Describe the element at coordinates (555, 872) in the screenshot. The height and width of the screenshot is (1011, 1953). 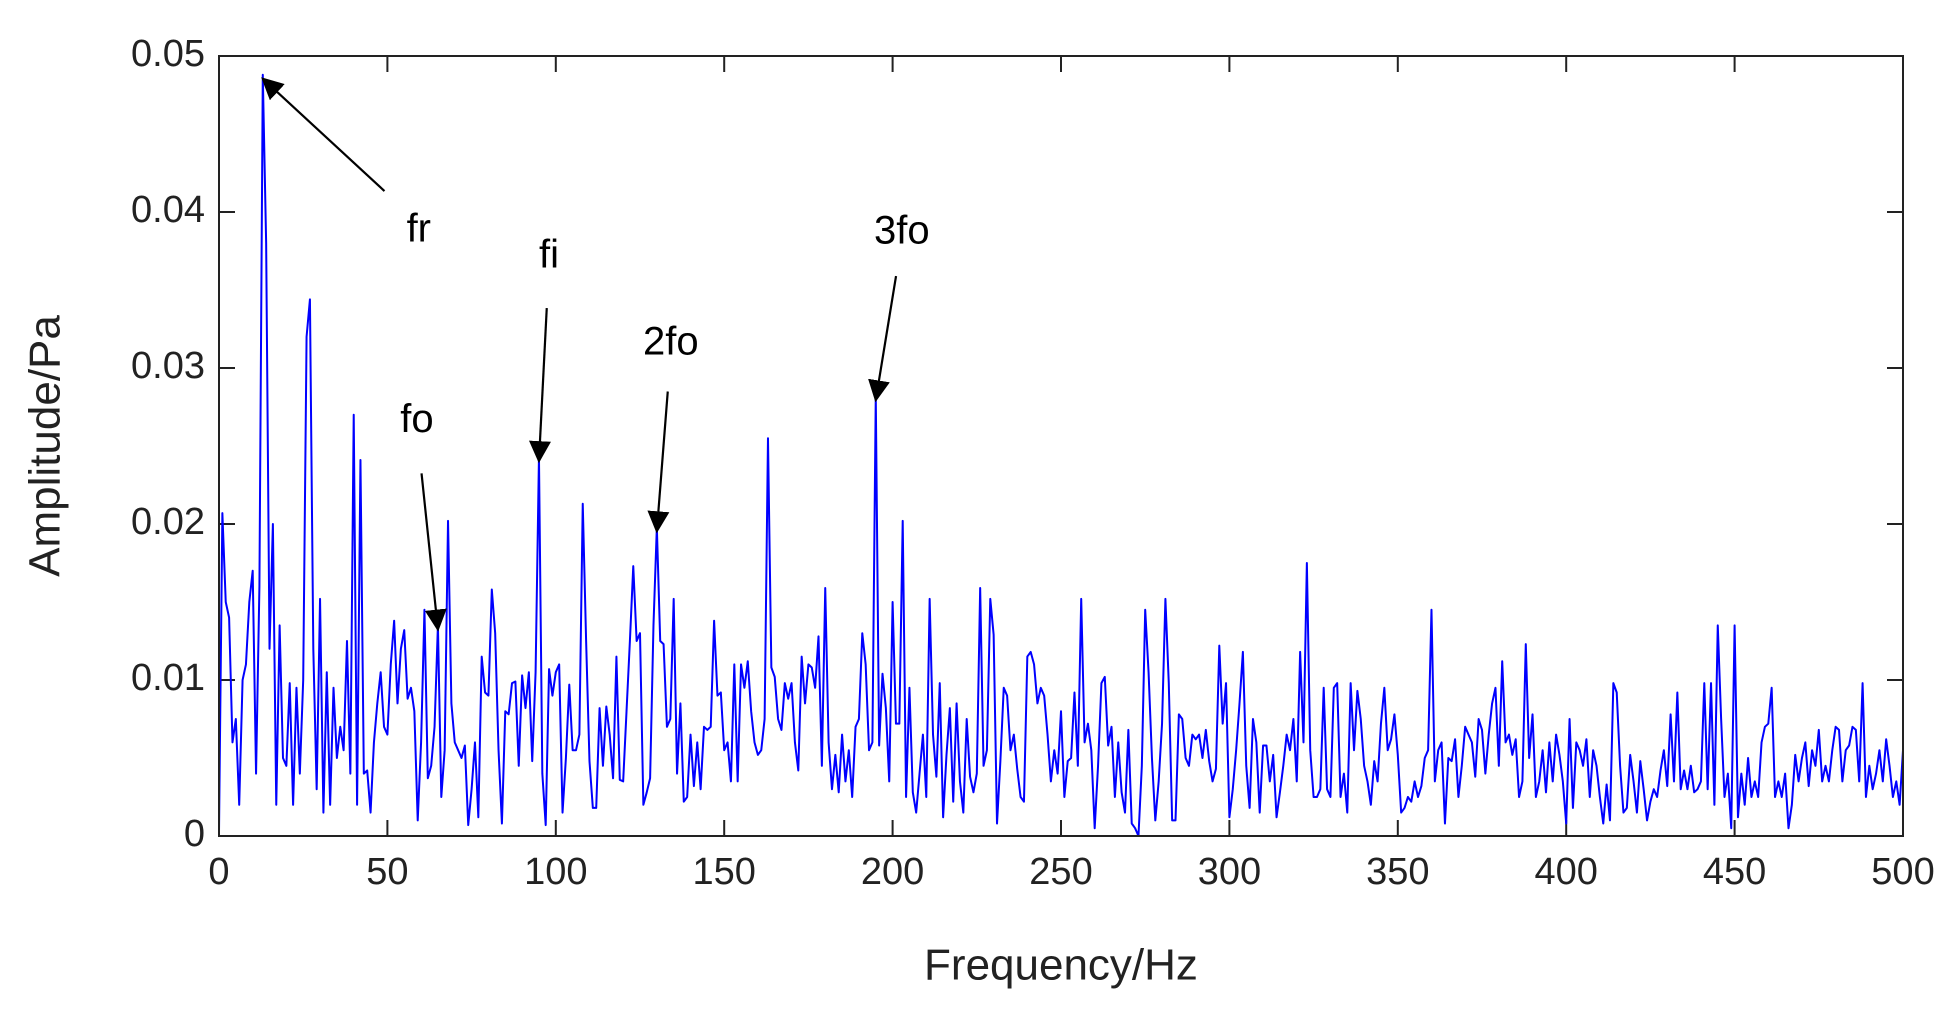
I see `x-tick-label: 100` at that location.